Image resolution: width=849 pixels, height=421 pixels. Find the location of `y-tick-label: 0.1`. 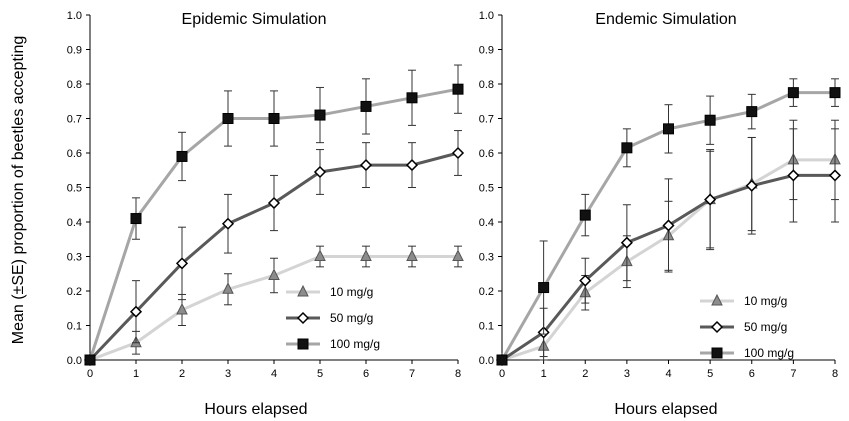

y-tick-label: 0.1 is located at coordinates (74, 327).